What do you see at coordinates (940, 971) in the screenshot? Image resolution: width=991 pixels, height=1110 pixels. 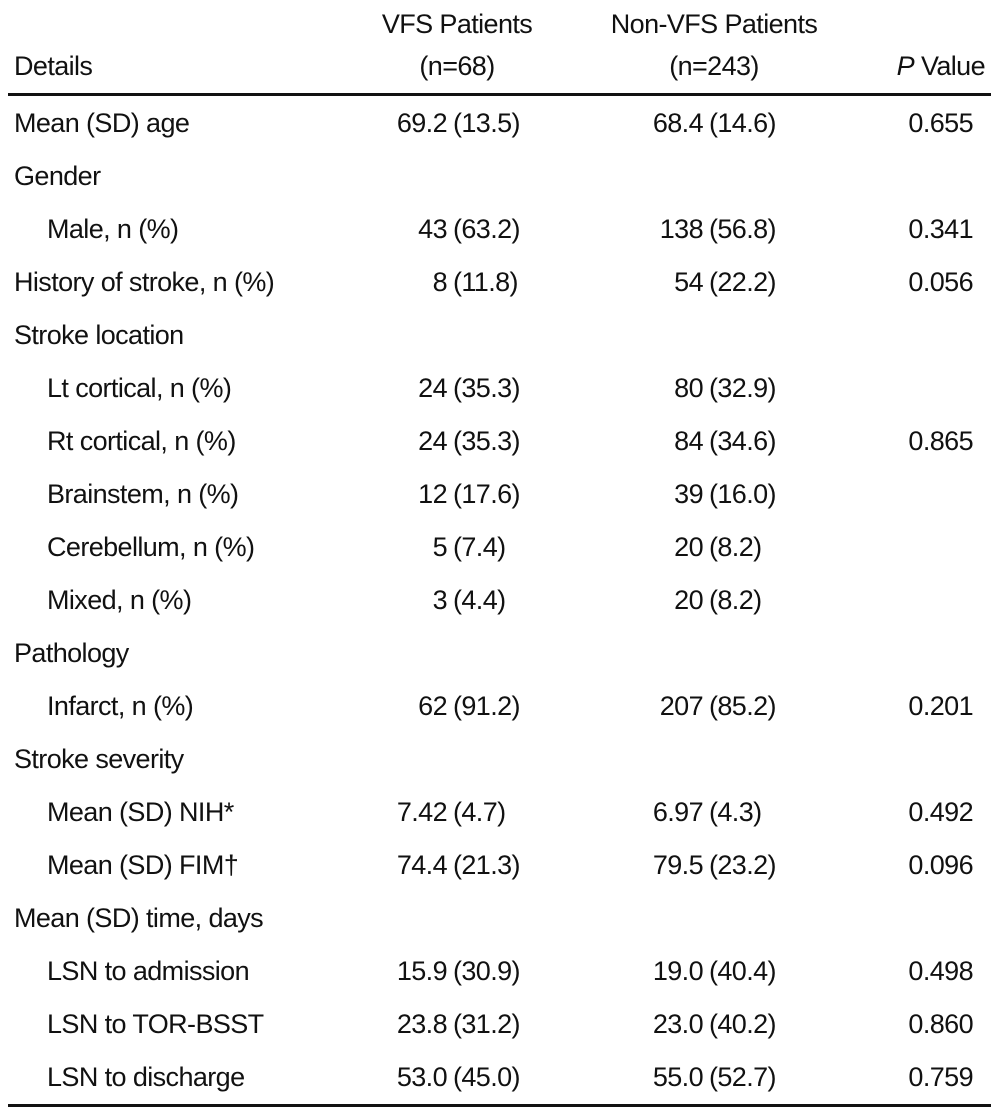 I see `p-value: 0.498` at bounding box center [940, 971].